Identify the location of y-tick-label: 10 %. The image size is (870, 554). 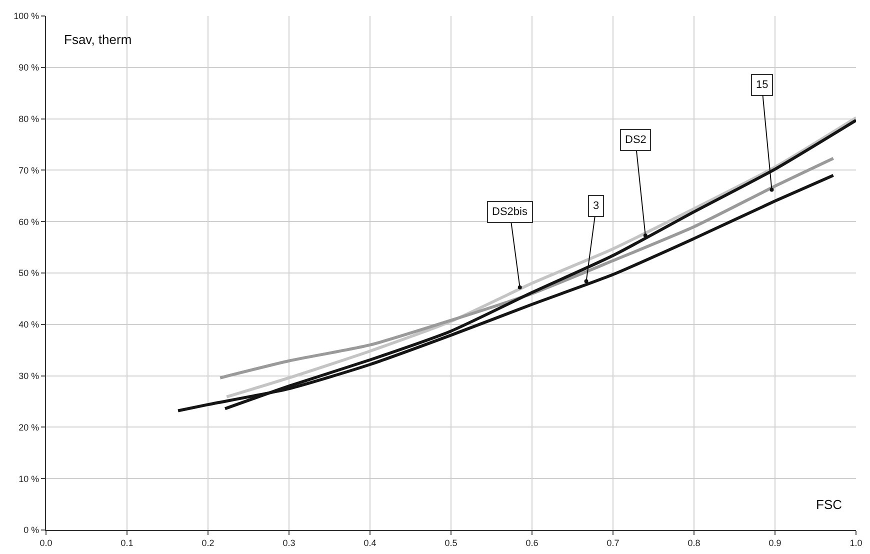
(29, 479).